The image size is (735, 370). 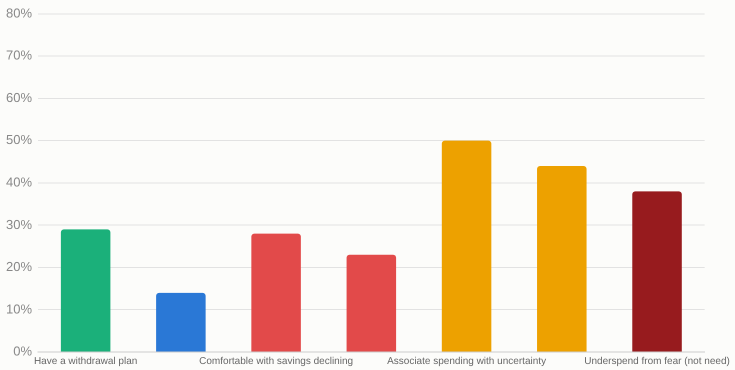 I want to click on y-tick-label: 40%, so click(x=19, y=182).